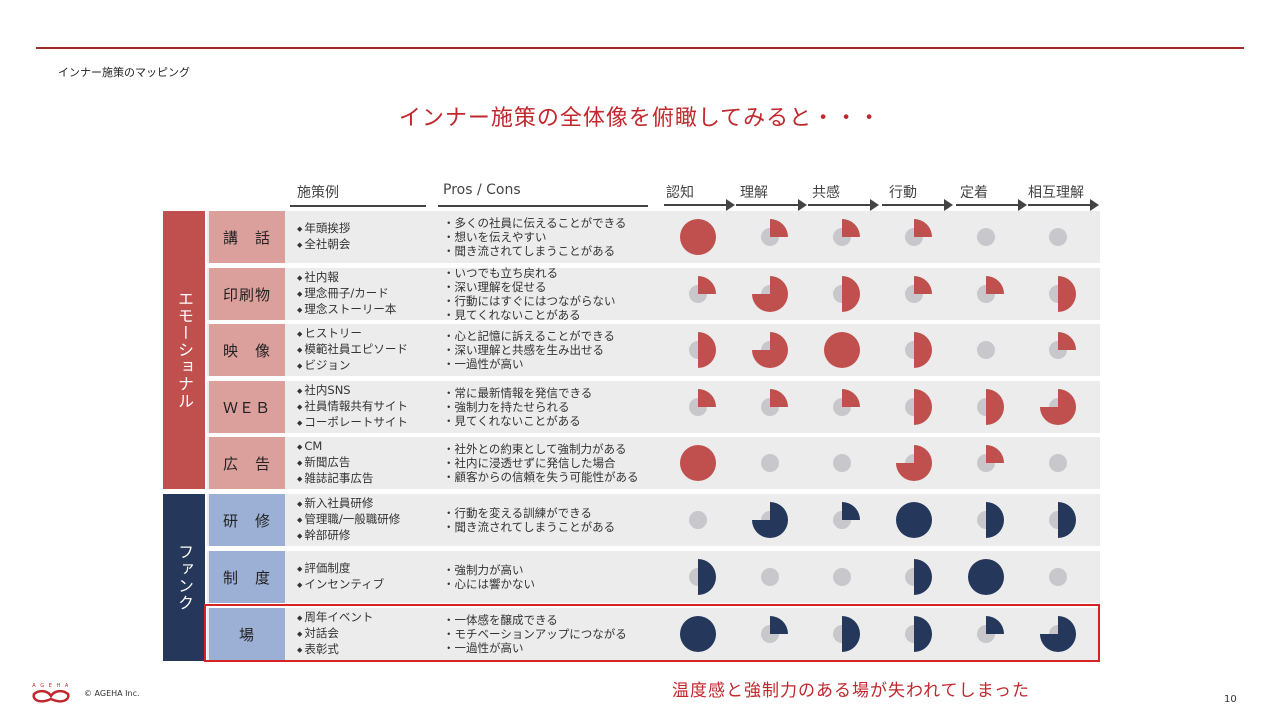 Image resolution: width=1280 pixels, height=720 pixels. I want to click on pros-cons-cell: 多くの社員に伝えることができる想いを伝えやすい聞き流されてしまうことがある, so click(553, 237).